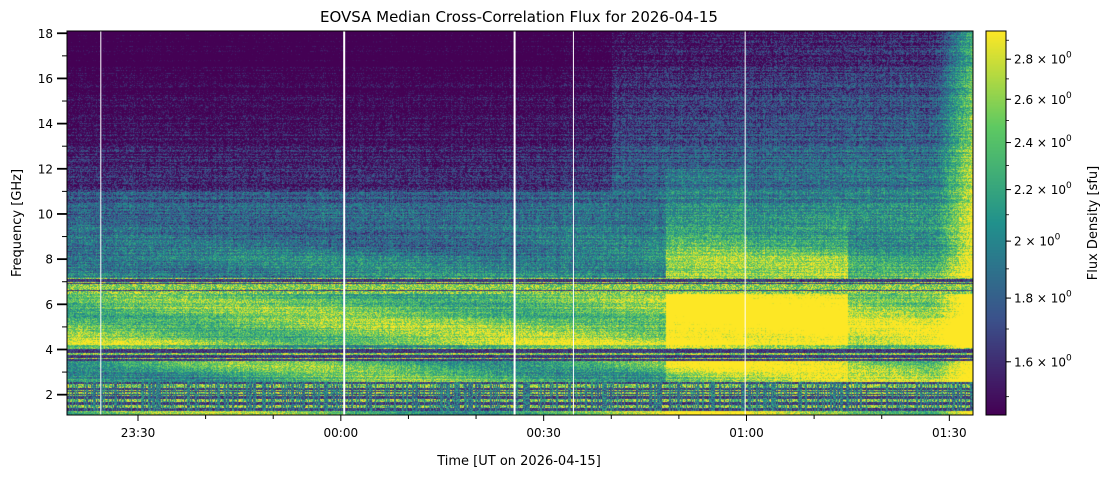 The image size is (1107, 481). What do you see at coordinates (1093, 223) in the screenshot?
I see `colorbar-label: Flux Density [sfu]` at bounding box center [1093, 223].